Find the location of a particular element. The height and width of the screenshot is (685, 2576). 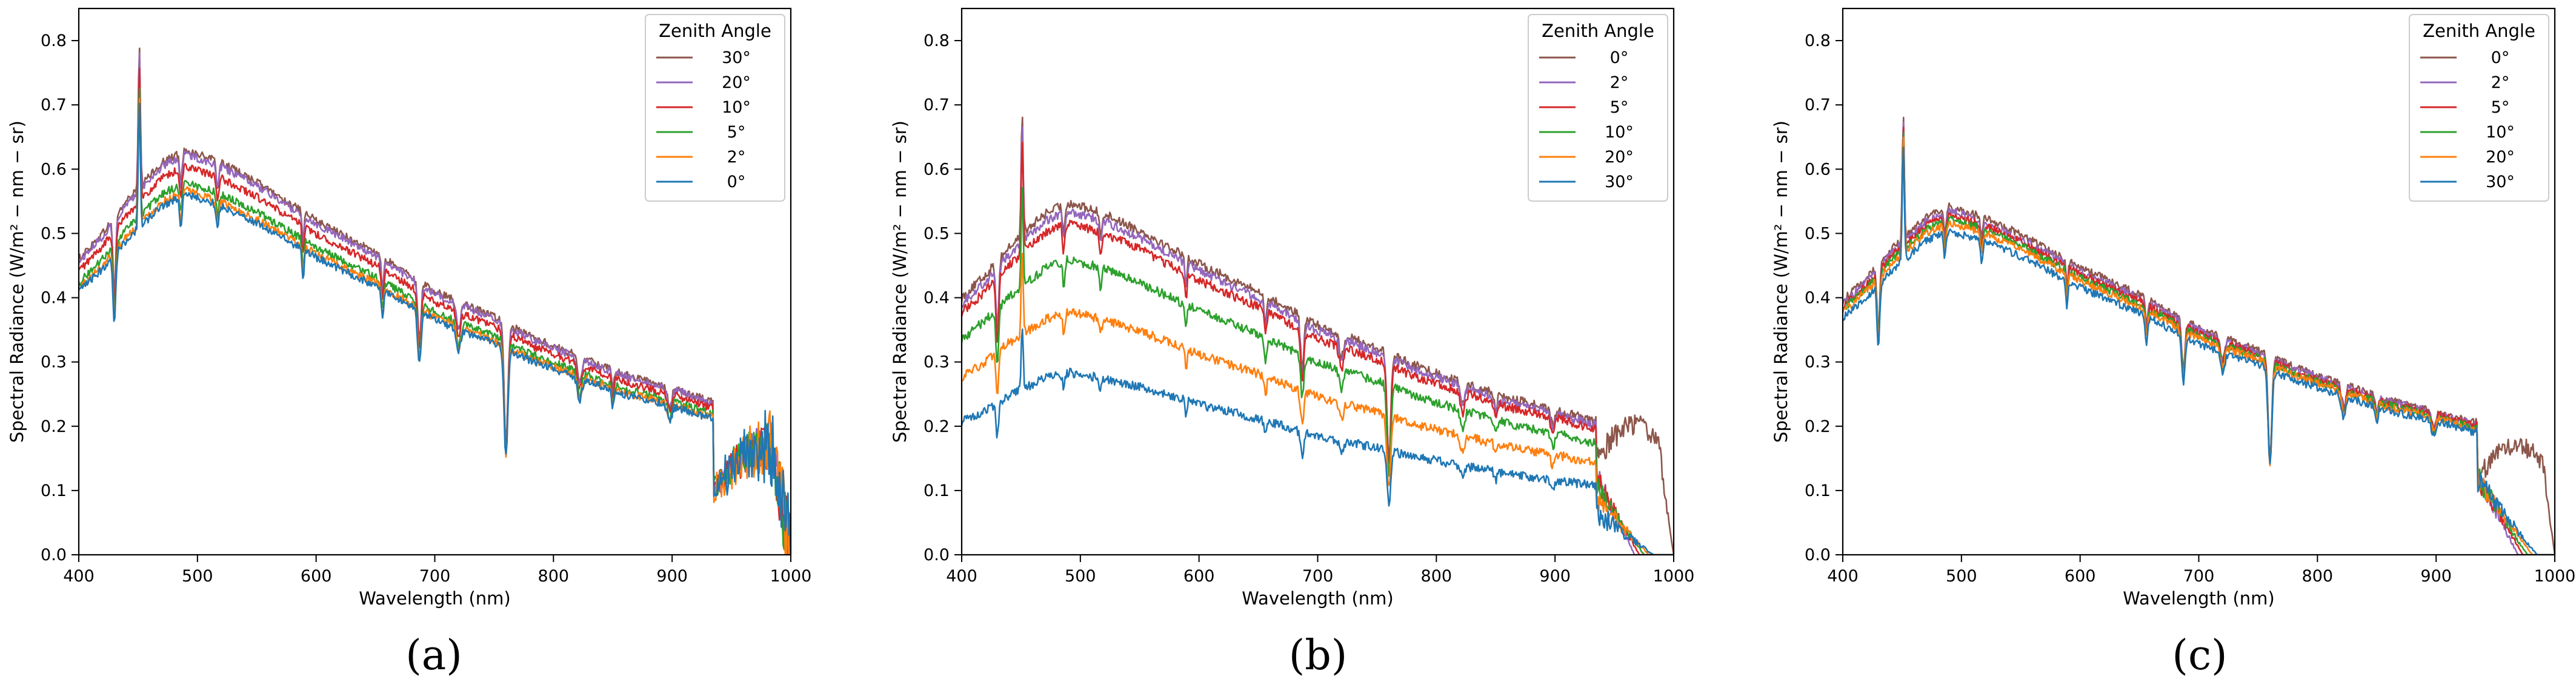

panel-label: (a) is located at coordinates (433, 656).